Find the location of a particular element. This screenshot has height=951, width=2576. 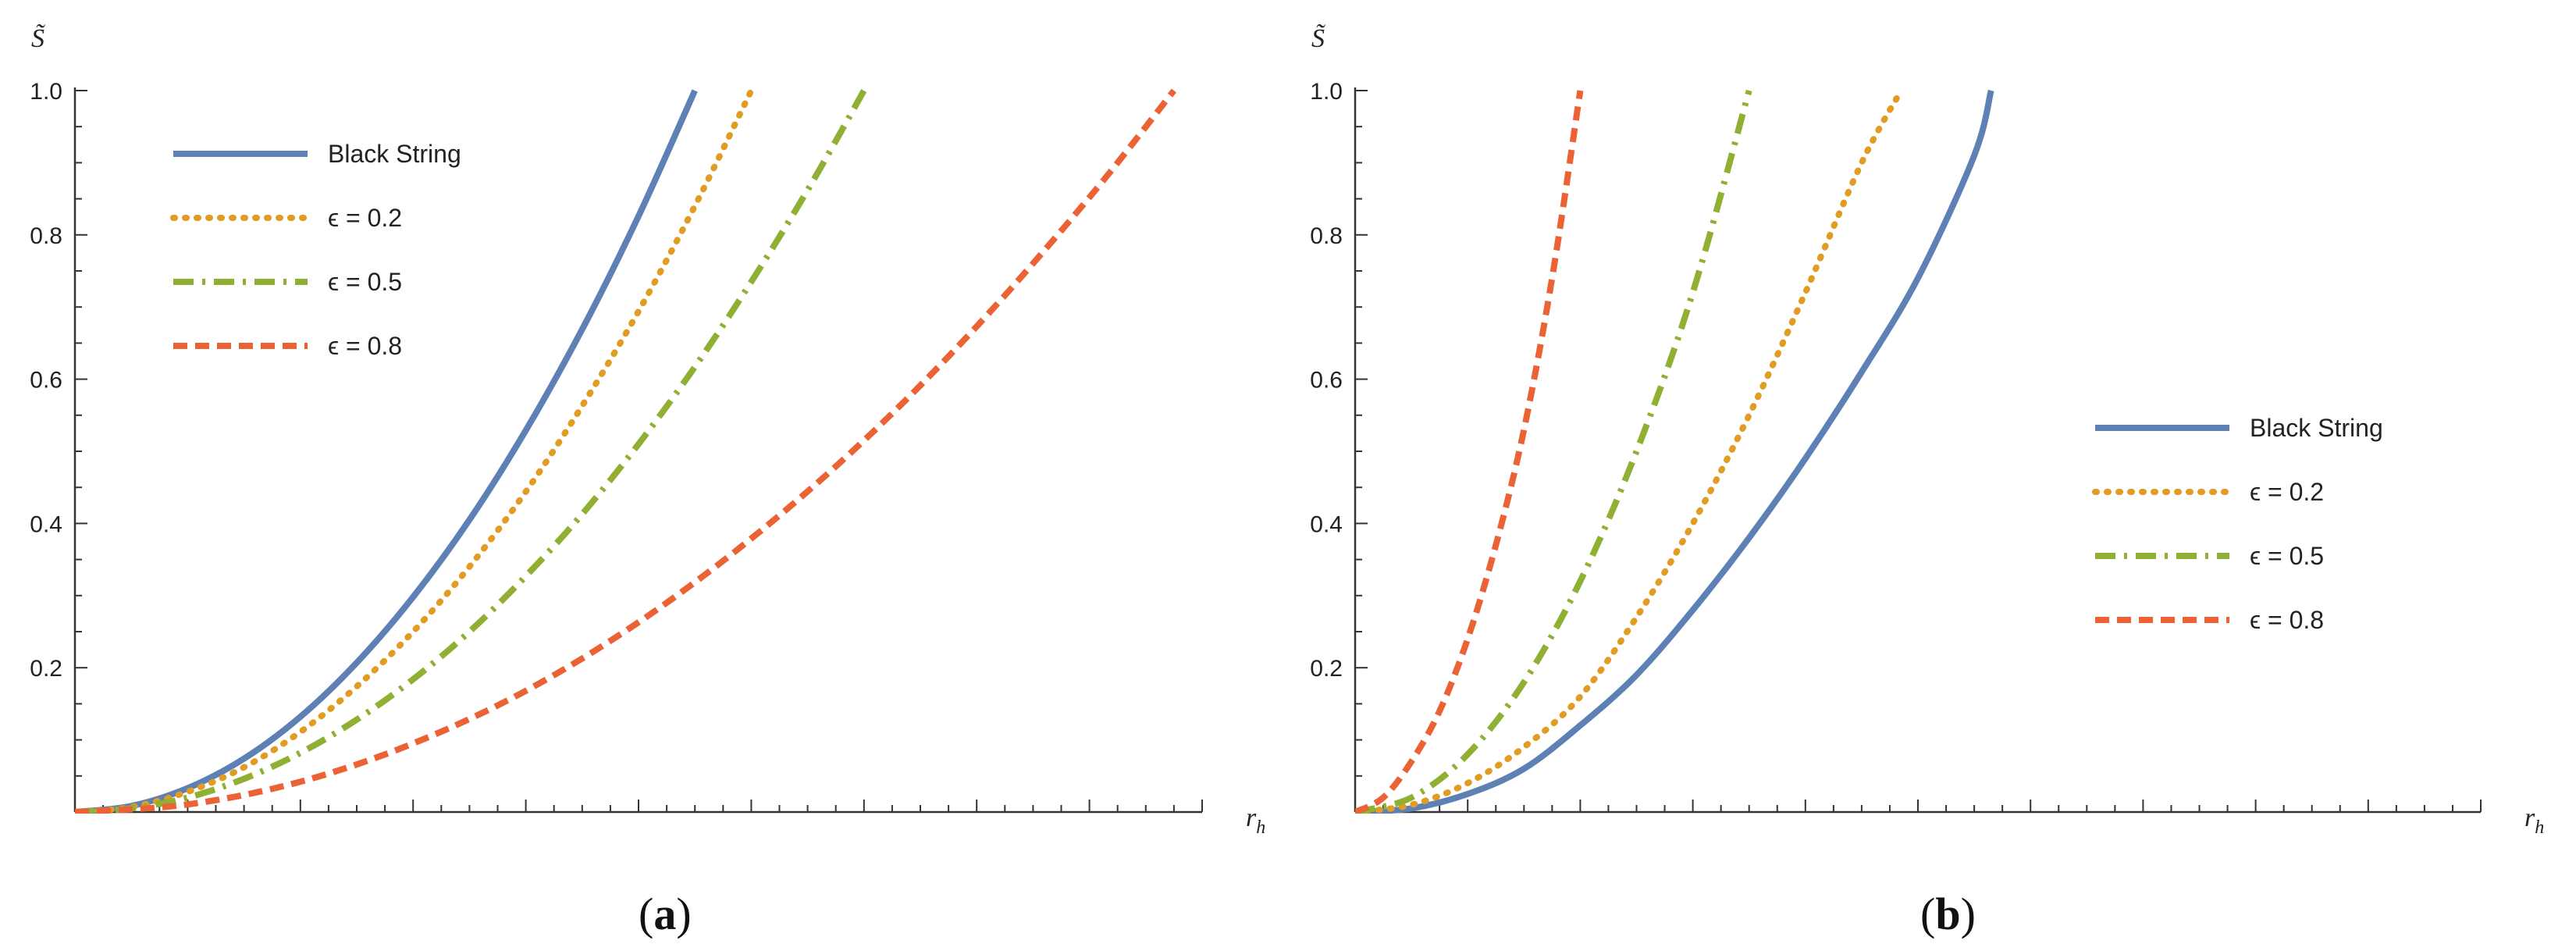

panel-caption: (b) is located at coordinates (1948, 914).